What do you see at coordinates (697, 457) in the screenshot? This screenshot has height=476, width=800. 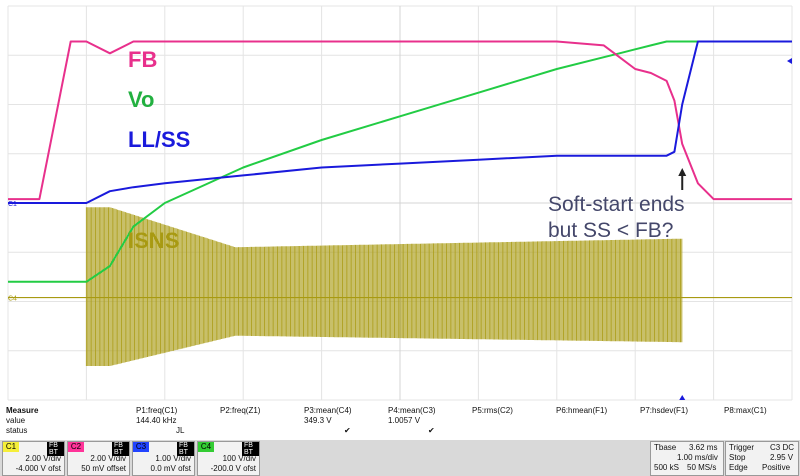 I see `timebase-div: 1.00 ms/div` at bounding box center [697, 457].